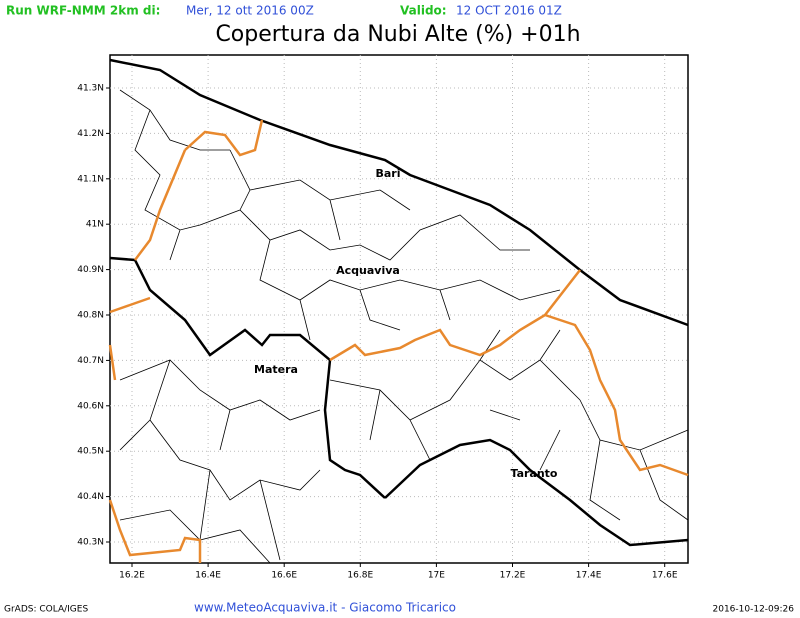 This screenshot has height=618, width=800. Describe the element at coordinates (513, 576) in the screenshot. I see `lon-label: 17.2E` at that location.